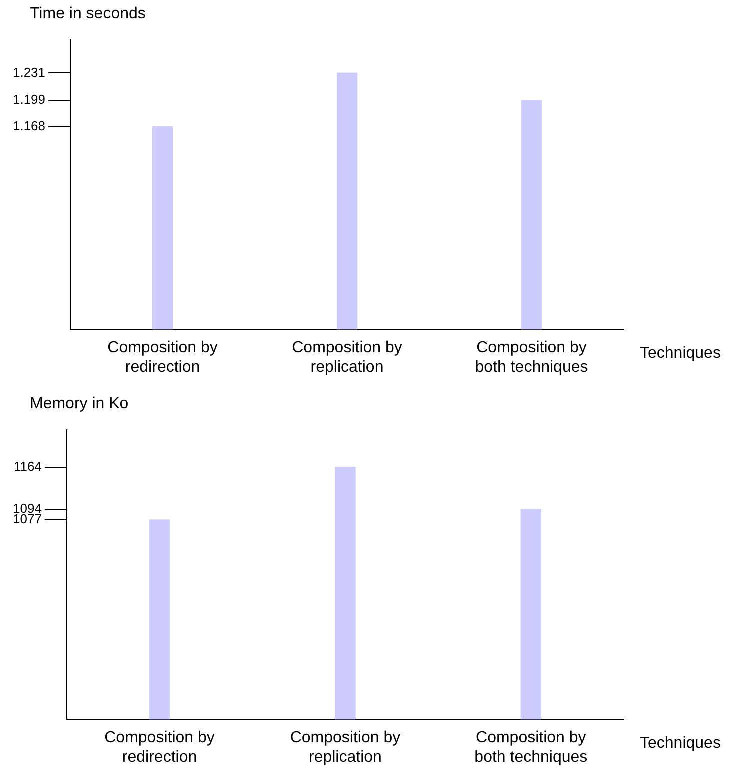  What do you see at coordinates (28, 466) in the screenshot?
I see `y-tick-label: 1164` at bounding box center [28, 466].